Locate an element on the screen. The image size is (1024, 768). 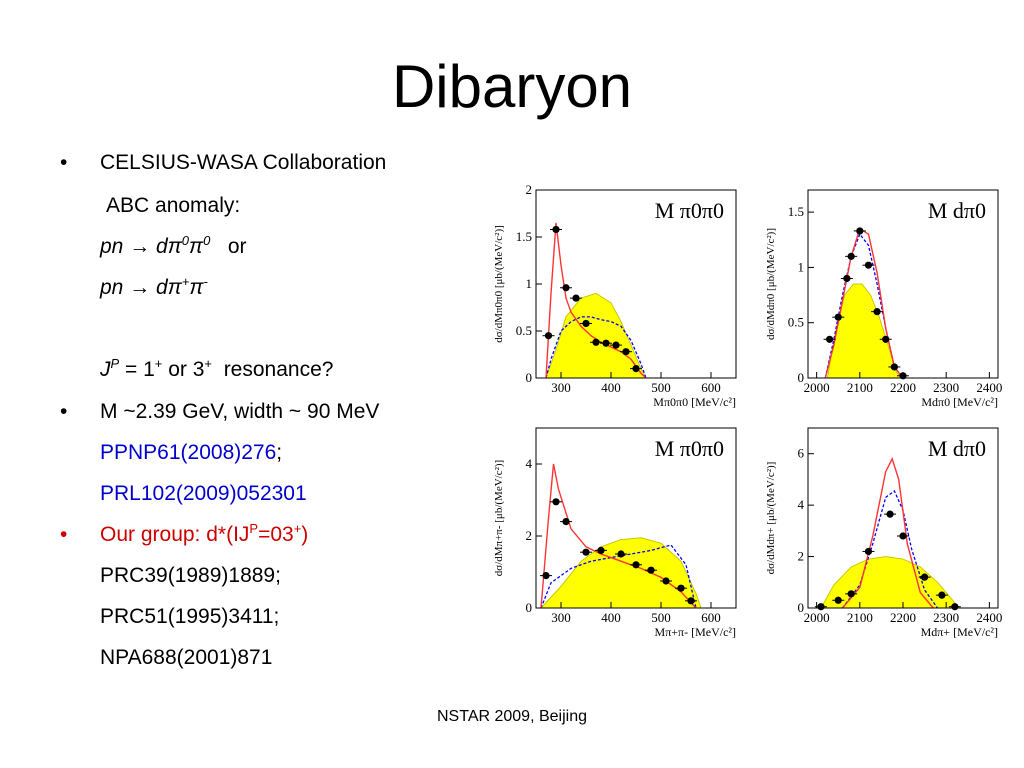
x-axis-label: Mπ0π0 [MeV/c²] is located at coordinates (694, 402).